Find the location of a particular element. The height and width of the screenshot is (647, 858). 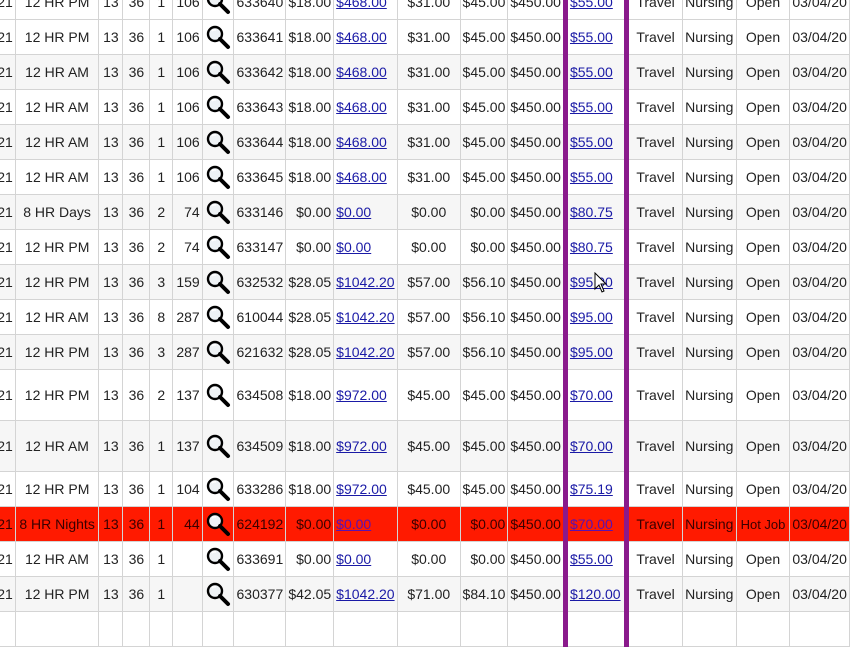

bonus-link: $120.00 is located at coordinates (595, 594).